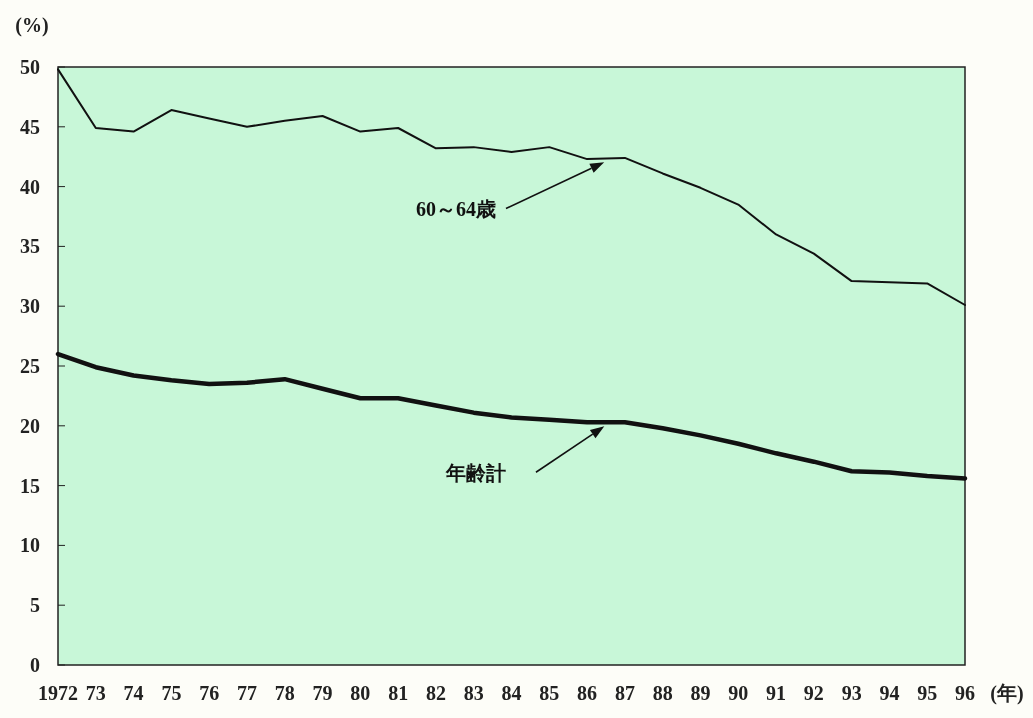 The width and height of the screenshot is (1033, 718). Describe the element at coordinates (435, 693) in the screenshot. I see `x-tick-label: 82` at that location.